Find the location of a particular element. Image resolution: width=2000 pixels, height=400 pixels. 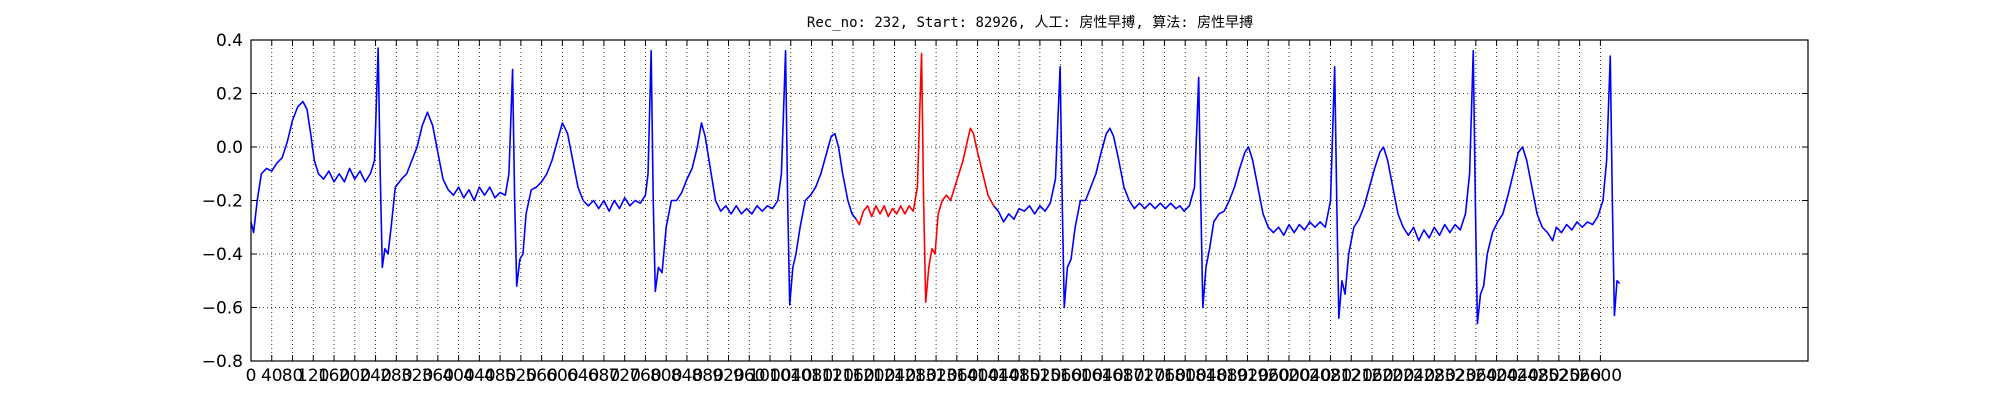

x-tick-label: 600 is located at coordinates (562, 376).